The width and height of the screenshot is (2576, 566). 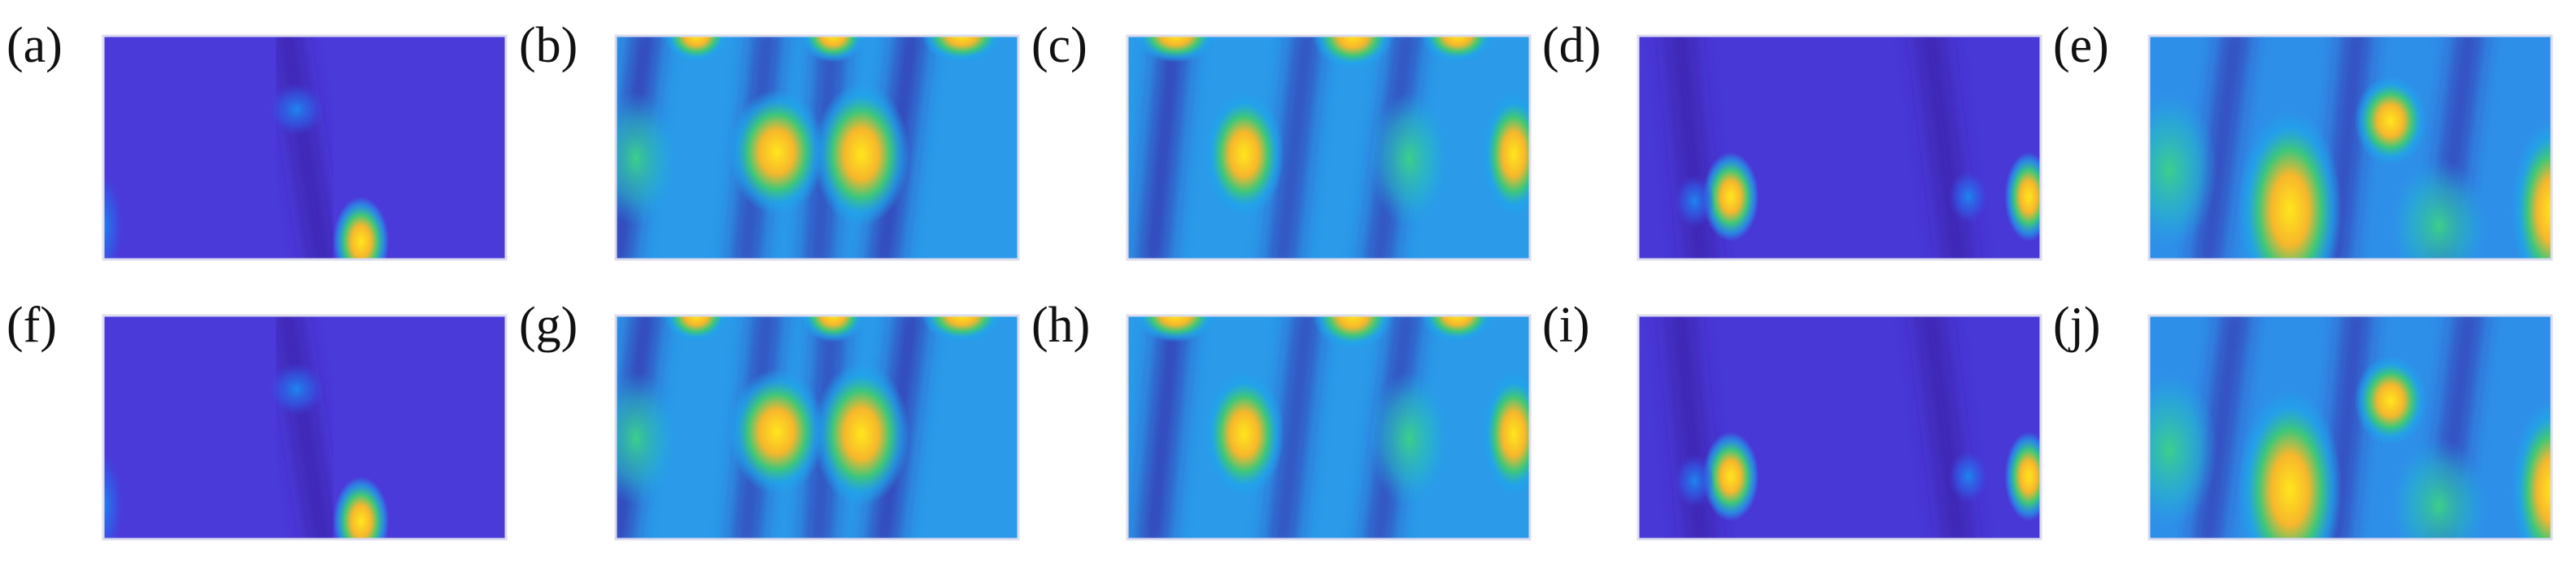 I want to click on panel-label: (h), so click(x=1060, y=325).